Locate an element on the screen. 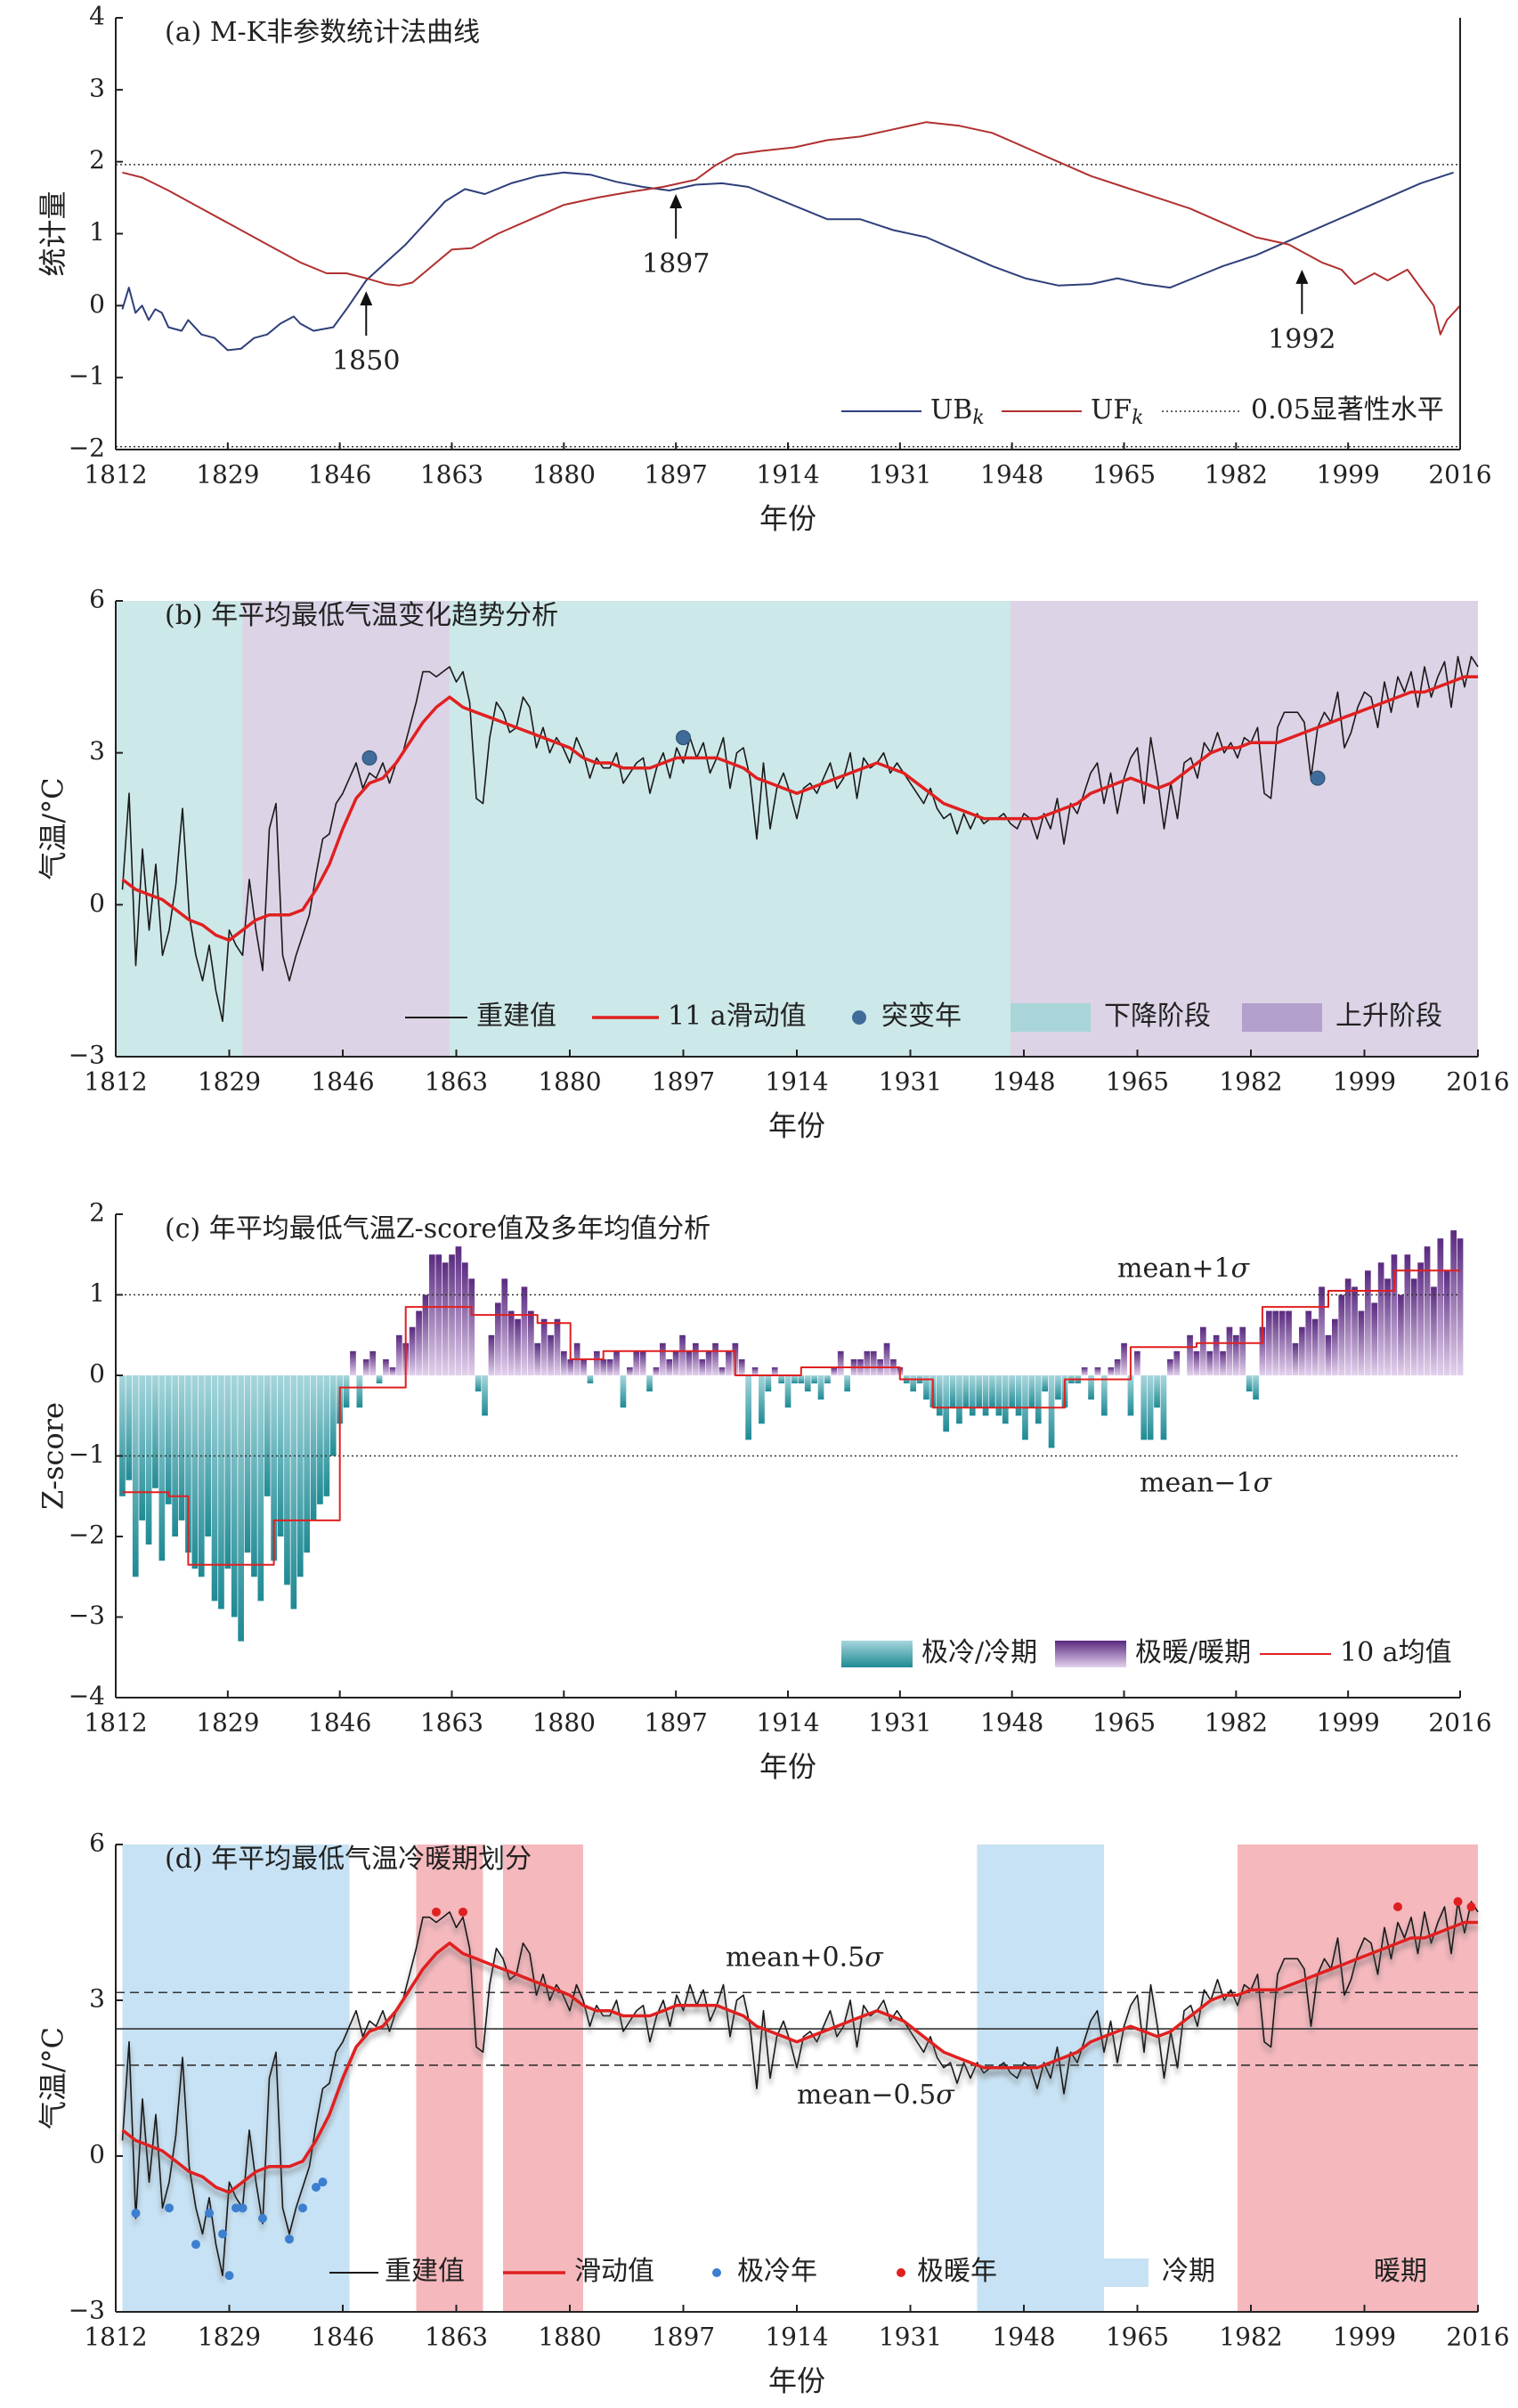 This screenshot has height=2408, width=1518. y-tick-label: −4 is located at coordinates (87, 1696).